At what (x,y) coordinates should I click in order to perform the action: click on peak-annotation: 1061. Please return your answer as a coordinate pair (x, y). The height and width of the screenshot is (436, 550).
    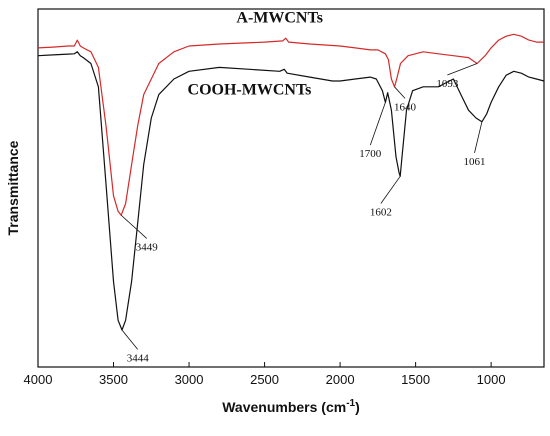
    Looking at the image, I should click on (475, 162).